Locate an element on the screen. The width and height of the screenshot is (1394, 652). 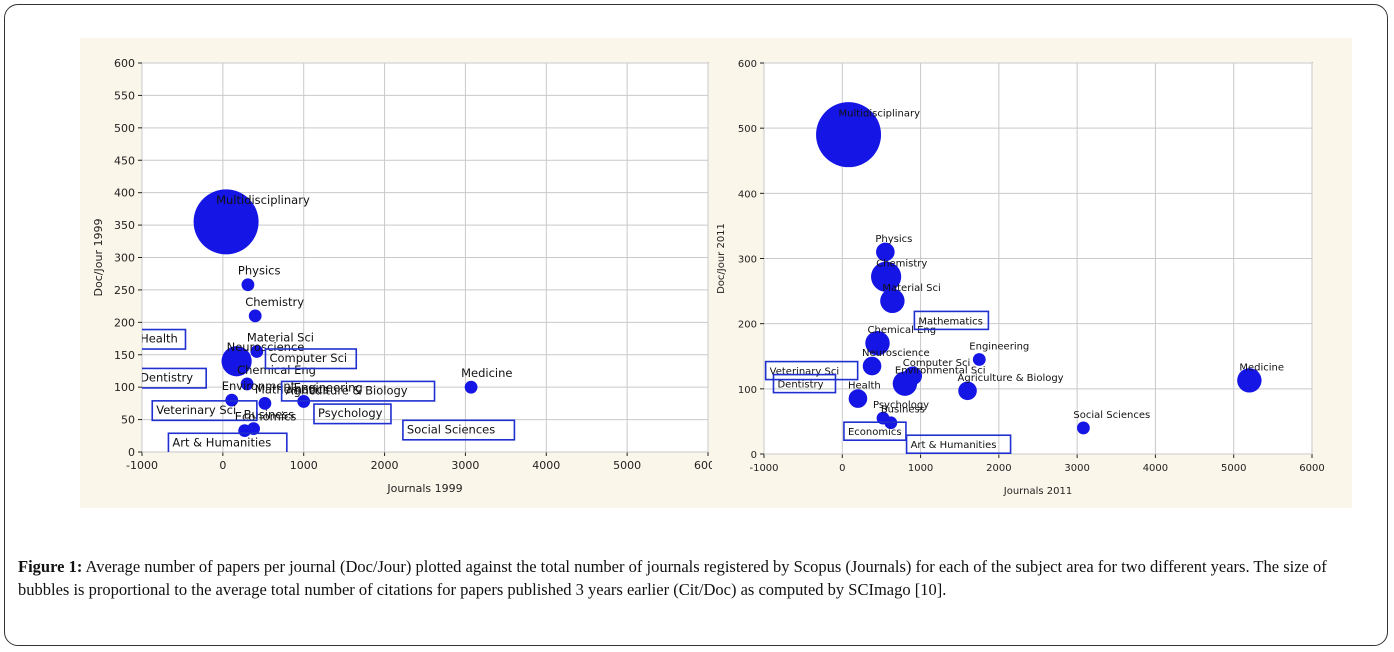
label-economics: Economics is located at coordinates (875, 432).